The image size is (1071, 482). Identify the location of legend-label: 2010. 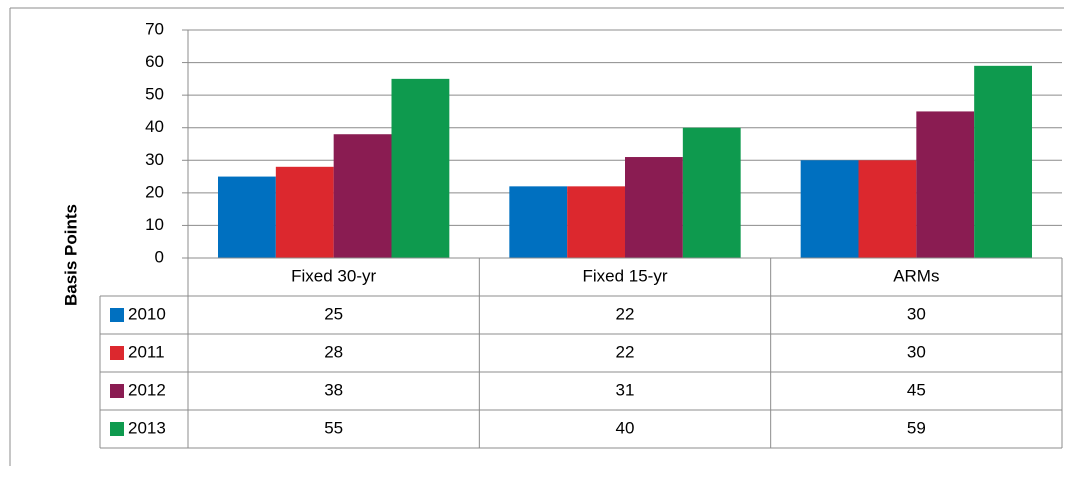
(147, 313).